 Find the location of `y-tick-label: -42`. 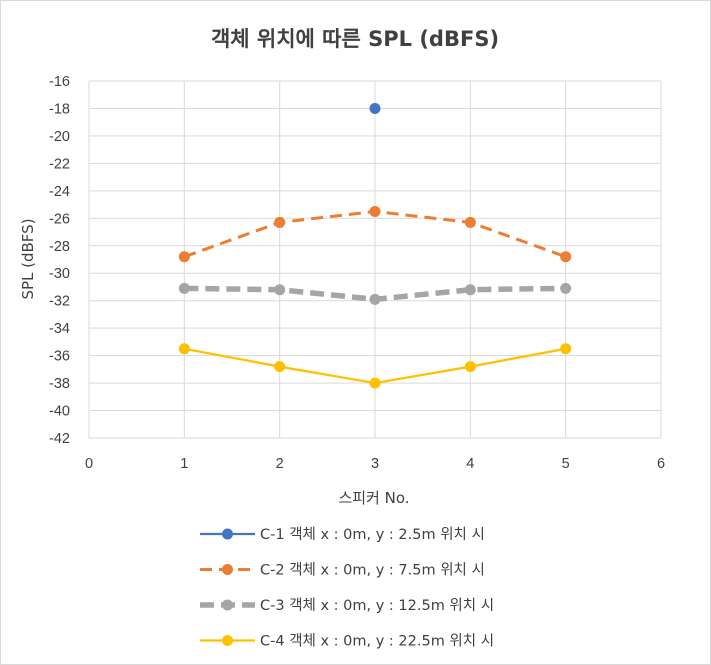

y-tick-label: -42 is located at coordinates (59, 439).